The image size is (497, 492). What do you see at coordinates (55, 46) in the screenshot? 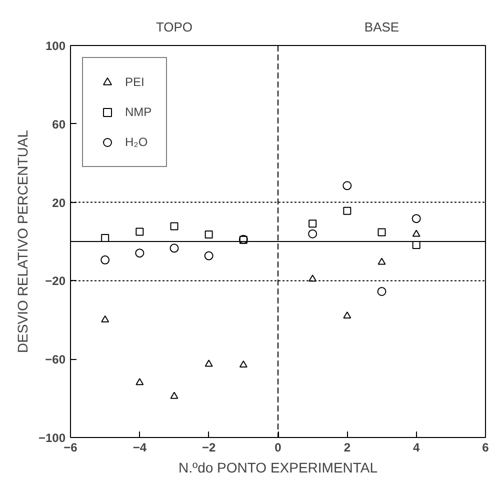
I see `y-tick-label: 100` at bounding box center [55, 46].